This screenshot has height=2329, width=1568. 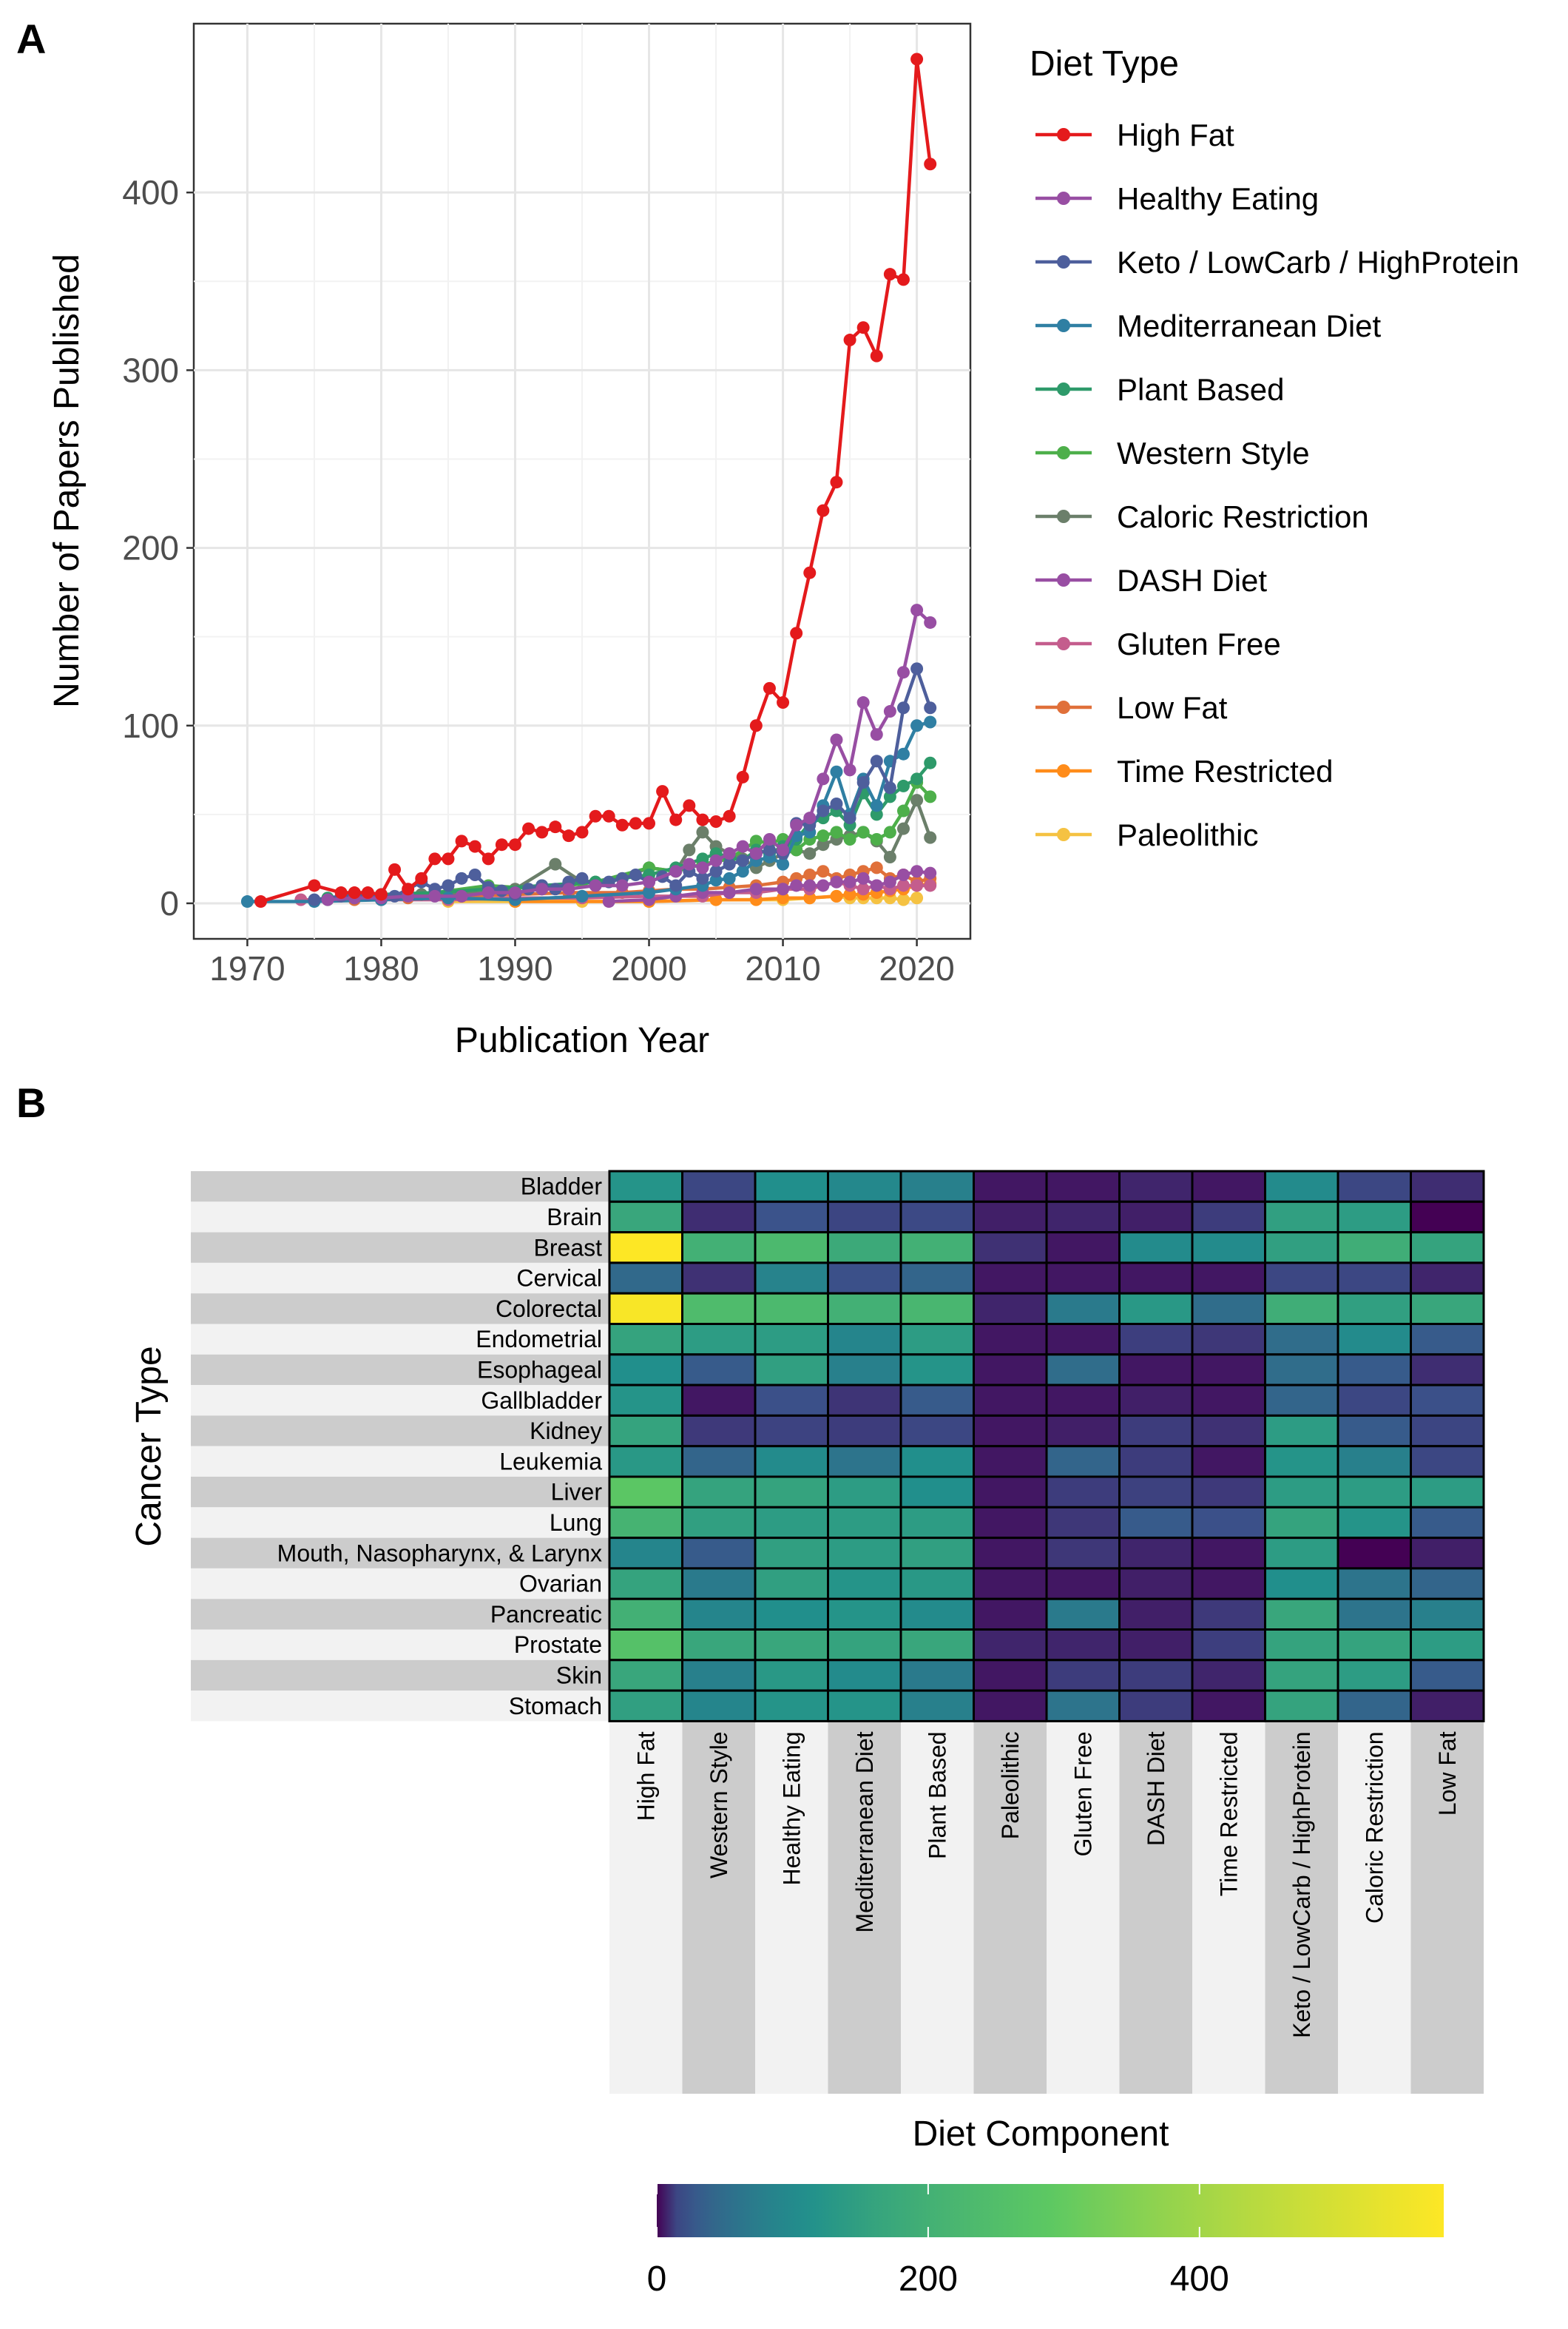 I want to click on row-label: Pancreatic, so click(x=546, y=1614).